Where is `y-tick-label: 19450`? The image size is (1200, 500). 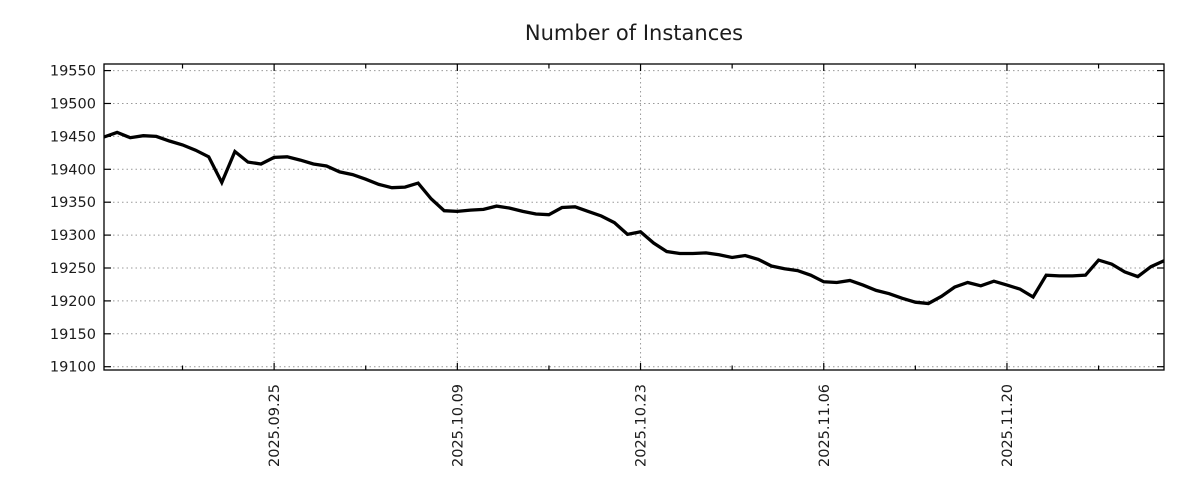
y-tick-label: 19450 is located at coordinates (73, 137).